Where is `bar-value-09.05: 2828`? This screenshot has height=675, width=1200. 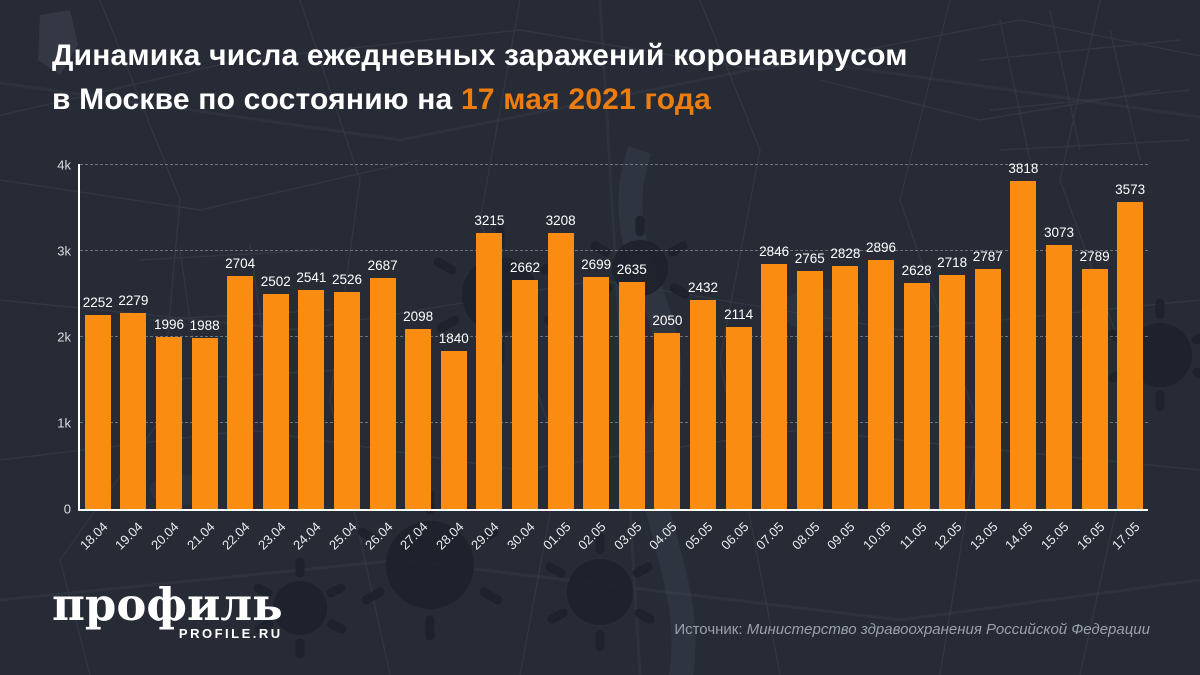 bar-value-09.05: 2828 is located at coordinates (845, 253).